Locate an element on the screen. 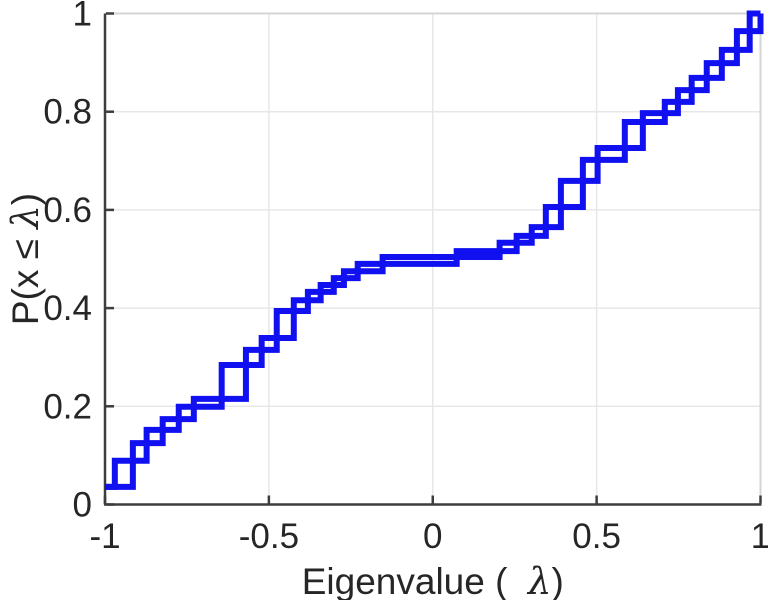 The width and height of the screenshot is (768, 600). x-tick-label: 0 is located at coordinates (432, 536).